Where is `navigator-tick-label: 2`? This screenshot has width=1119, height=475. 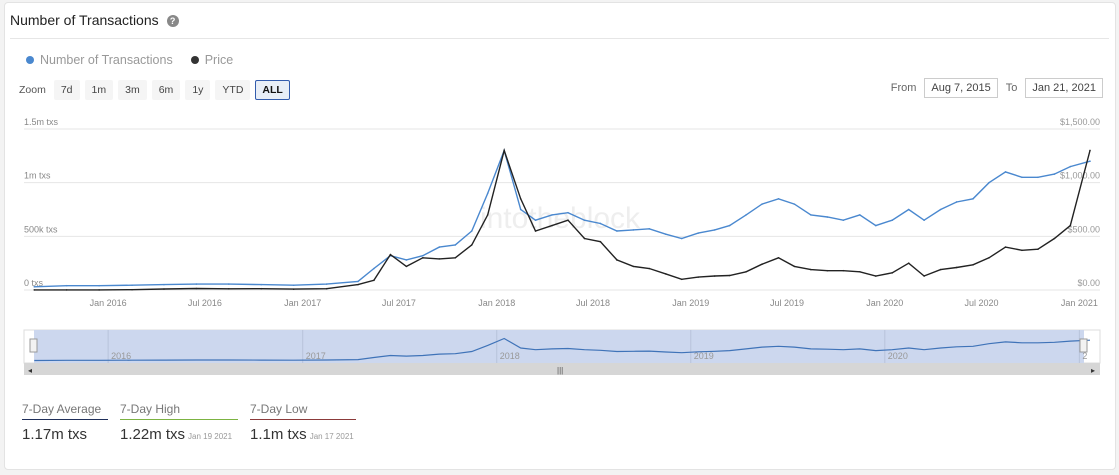 navigator-tick-label: 2 is located at coordinates (1084, 356).